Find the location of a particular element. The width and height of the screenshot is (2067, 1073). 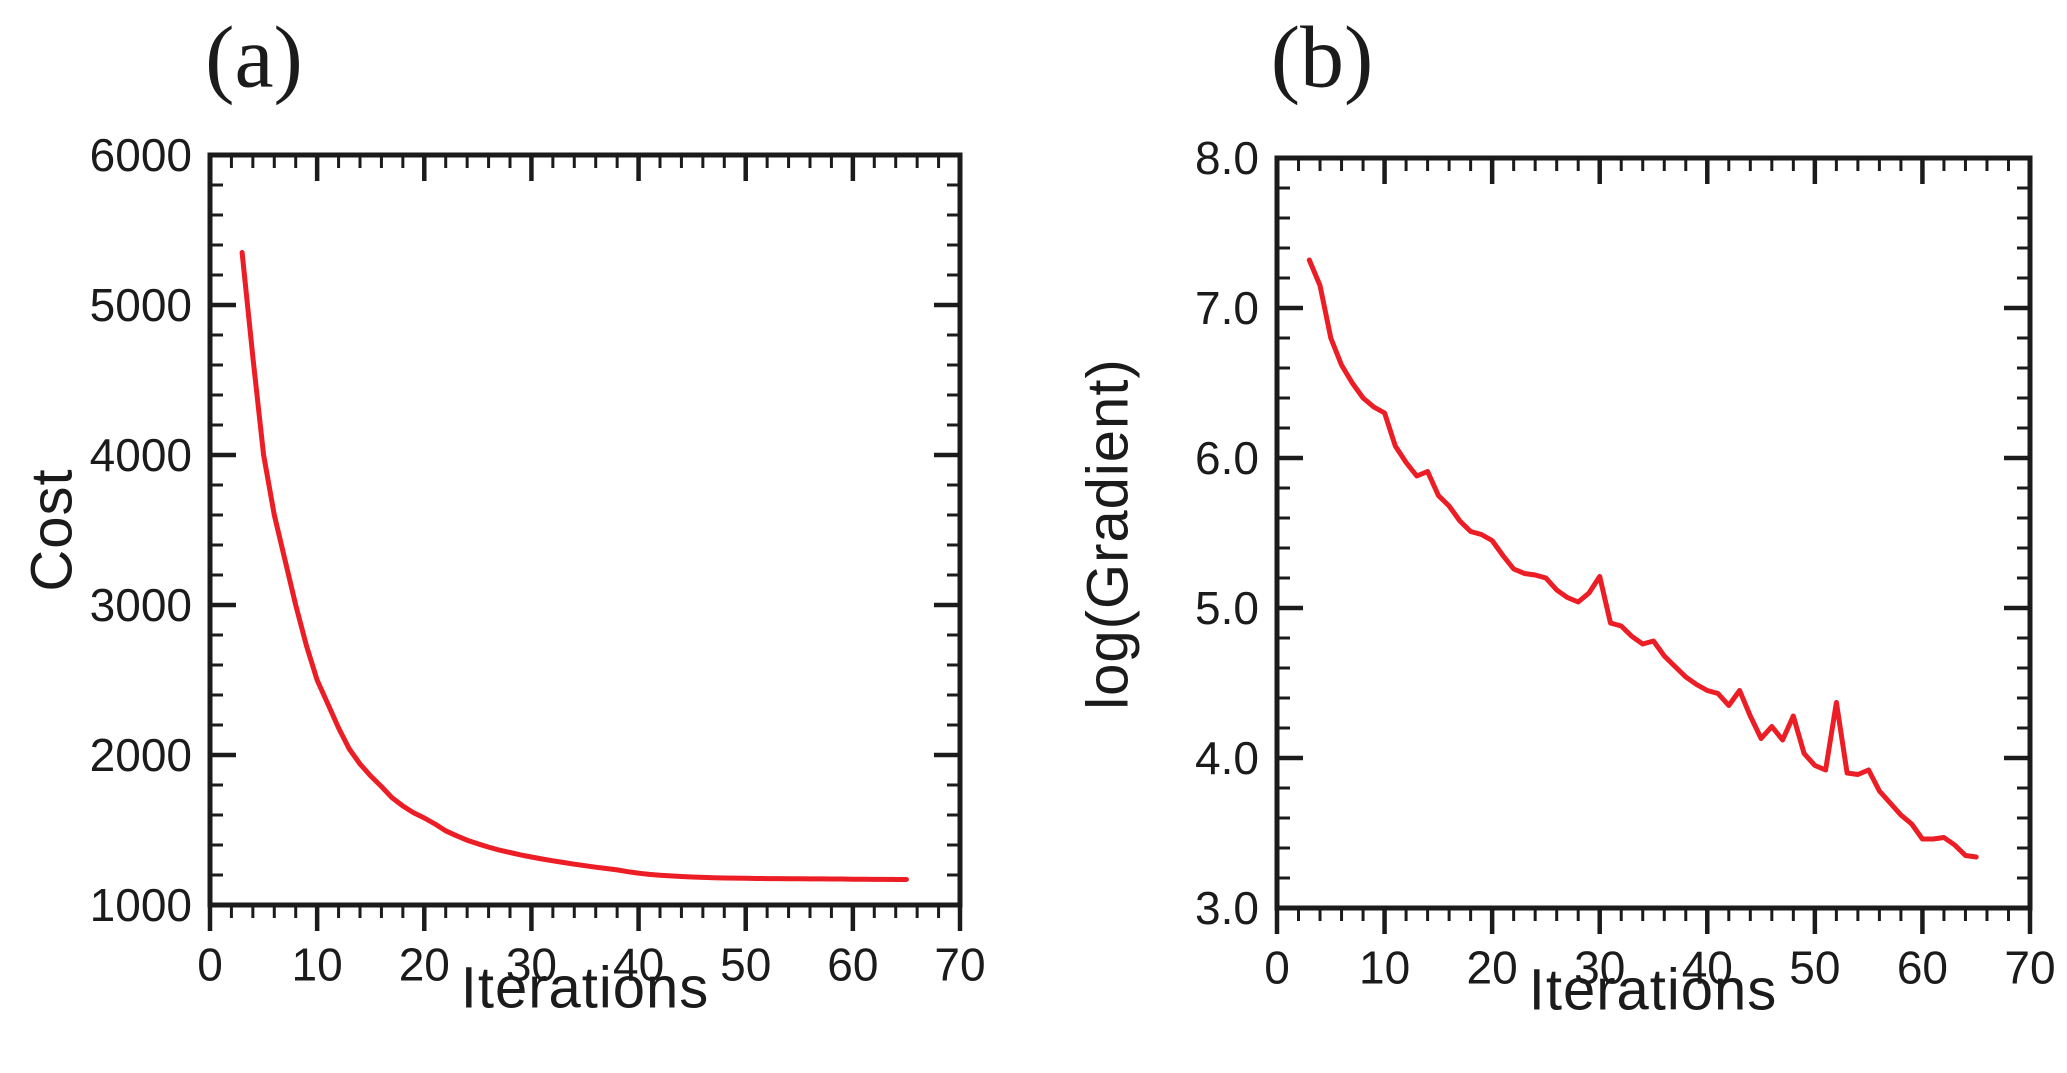

y-tick-label: 1000 is located at coordinates (141, 905).